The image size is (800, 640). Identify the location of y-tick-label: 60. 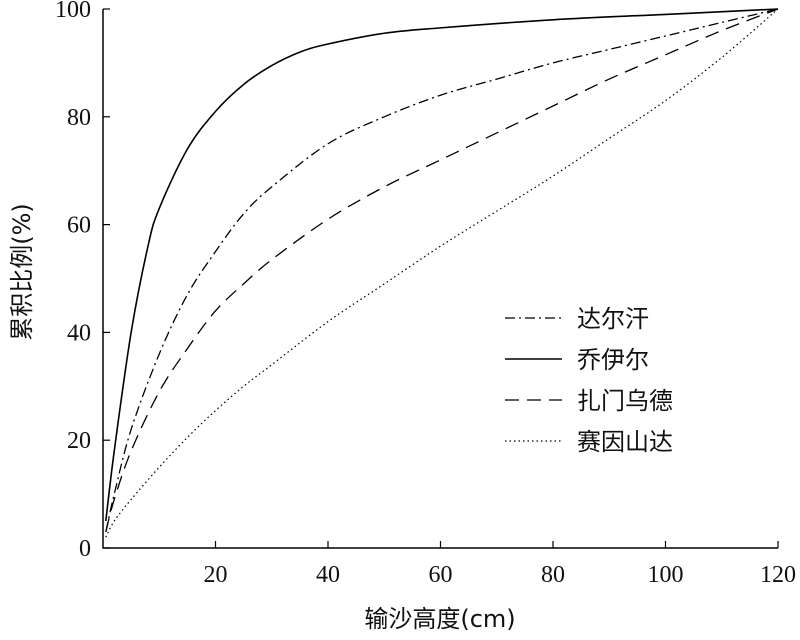
(79, 226).